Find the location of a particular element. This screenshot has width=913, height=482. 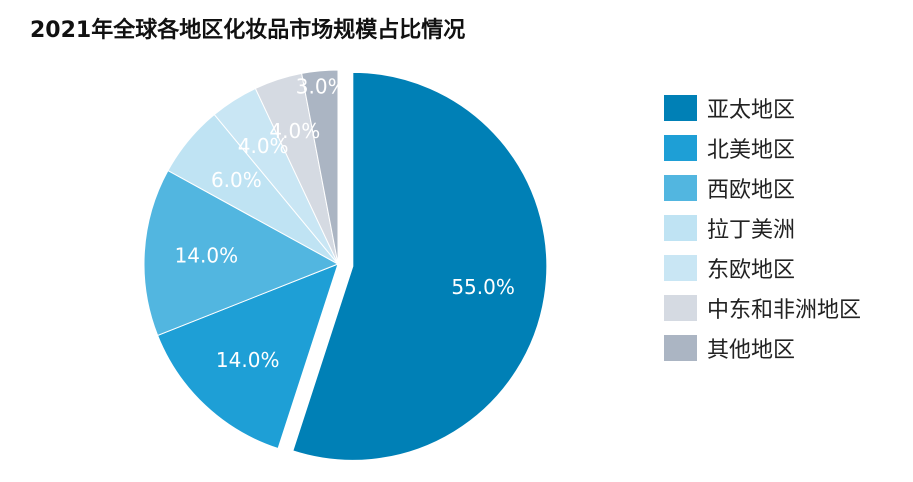

legend-label: 西欧地区 is located at coordinates (751, 190).